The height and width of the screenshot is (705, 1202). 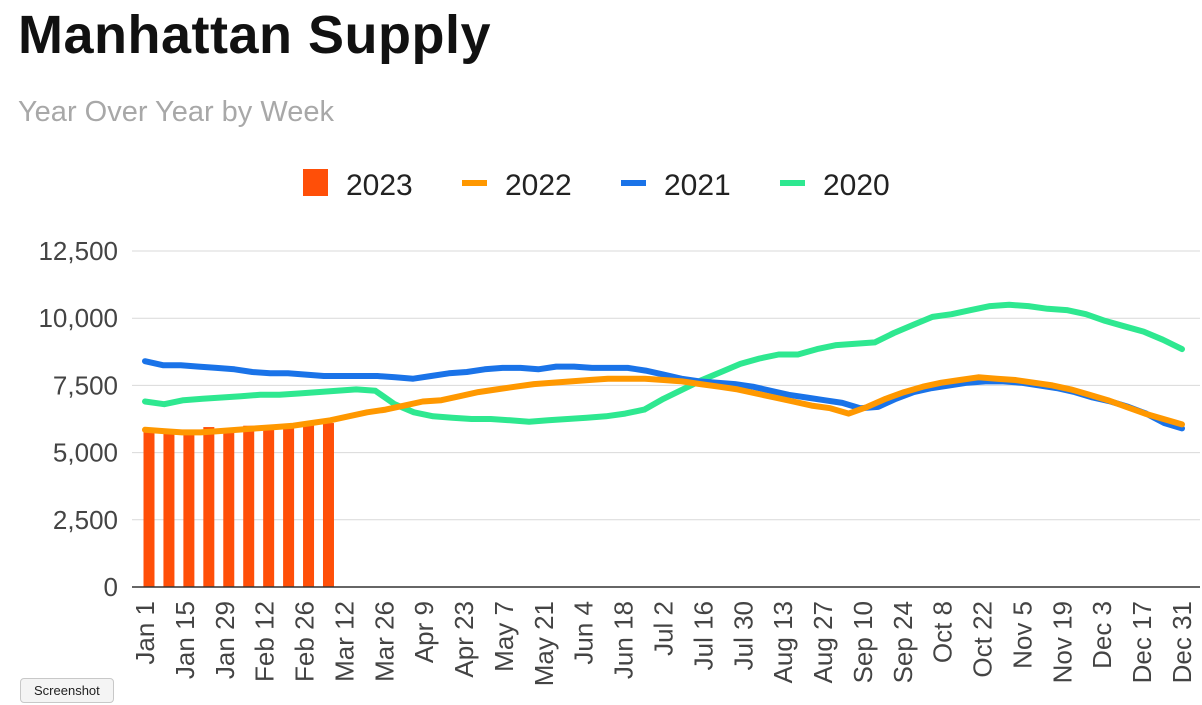 I want to click on y-tick-label: 2,500, so click(x=85, y=520).